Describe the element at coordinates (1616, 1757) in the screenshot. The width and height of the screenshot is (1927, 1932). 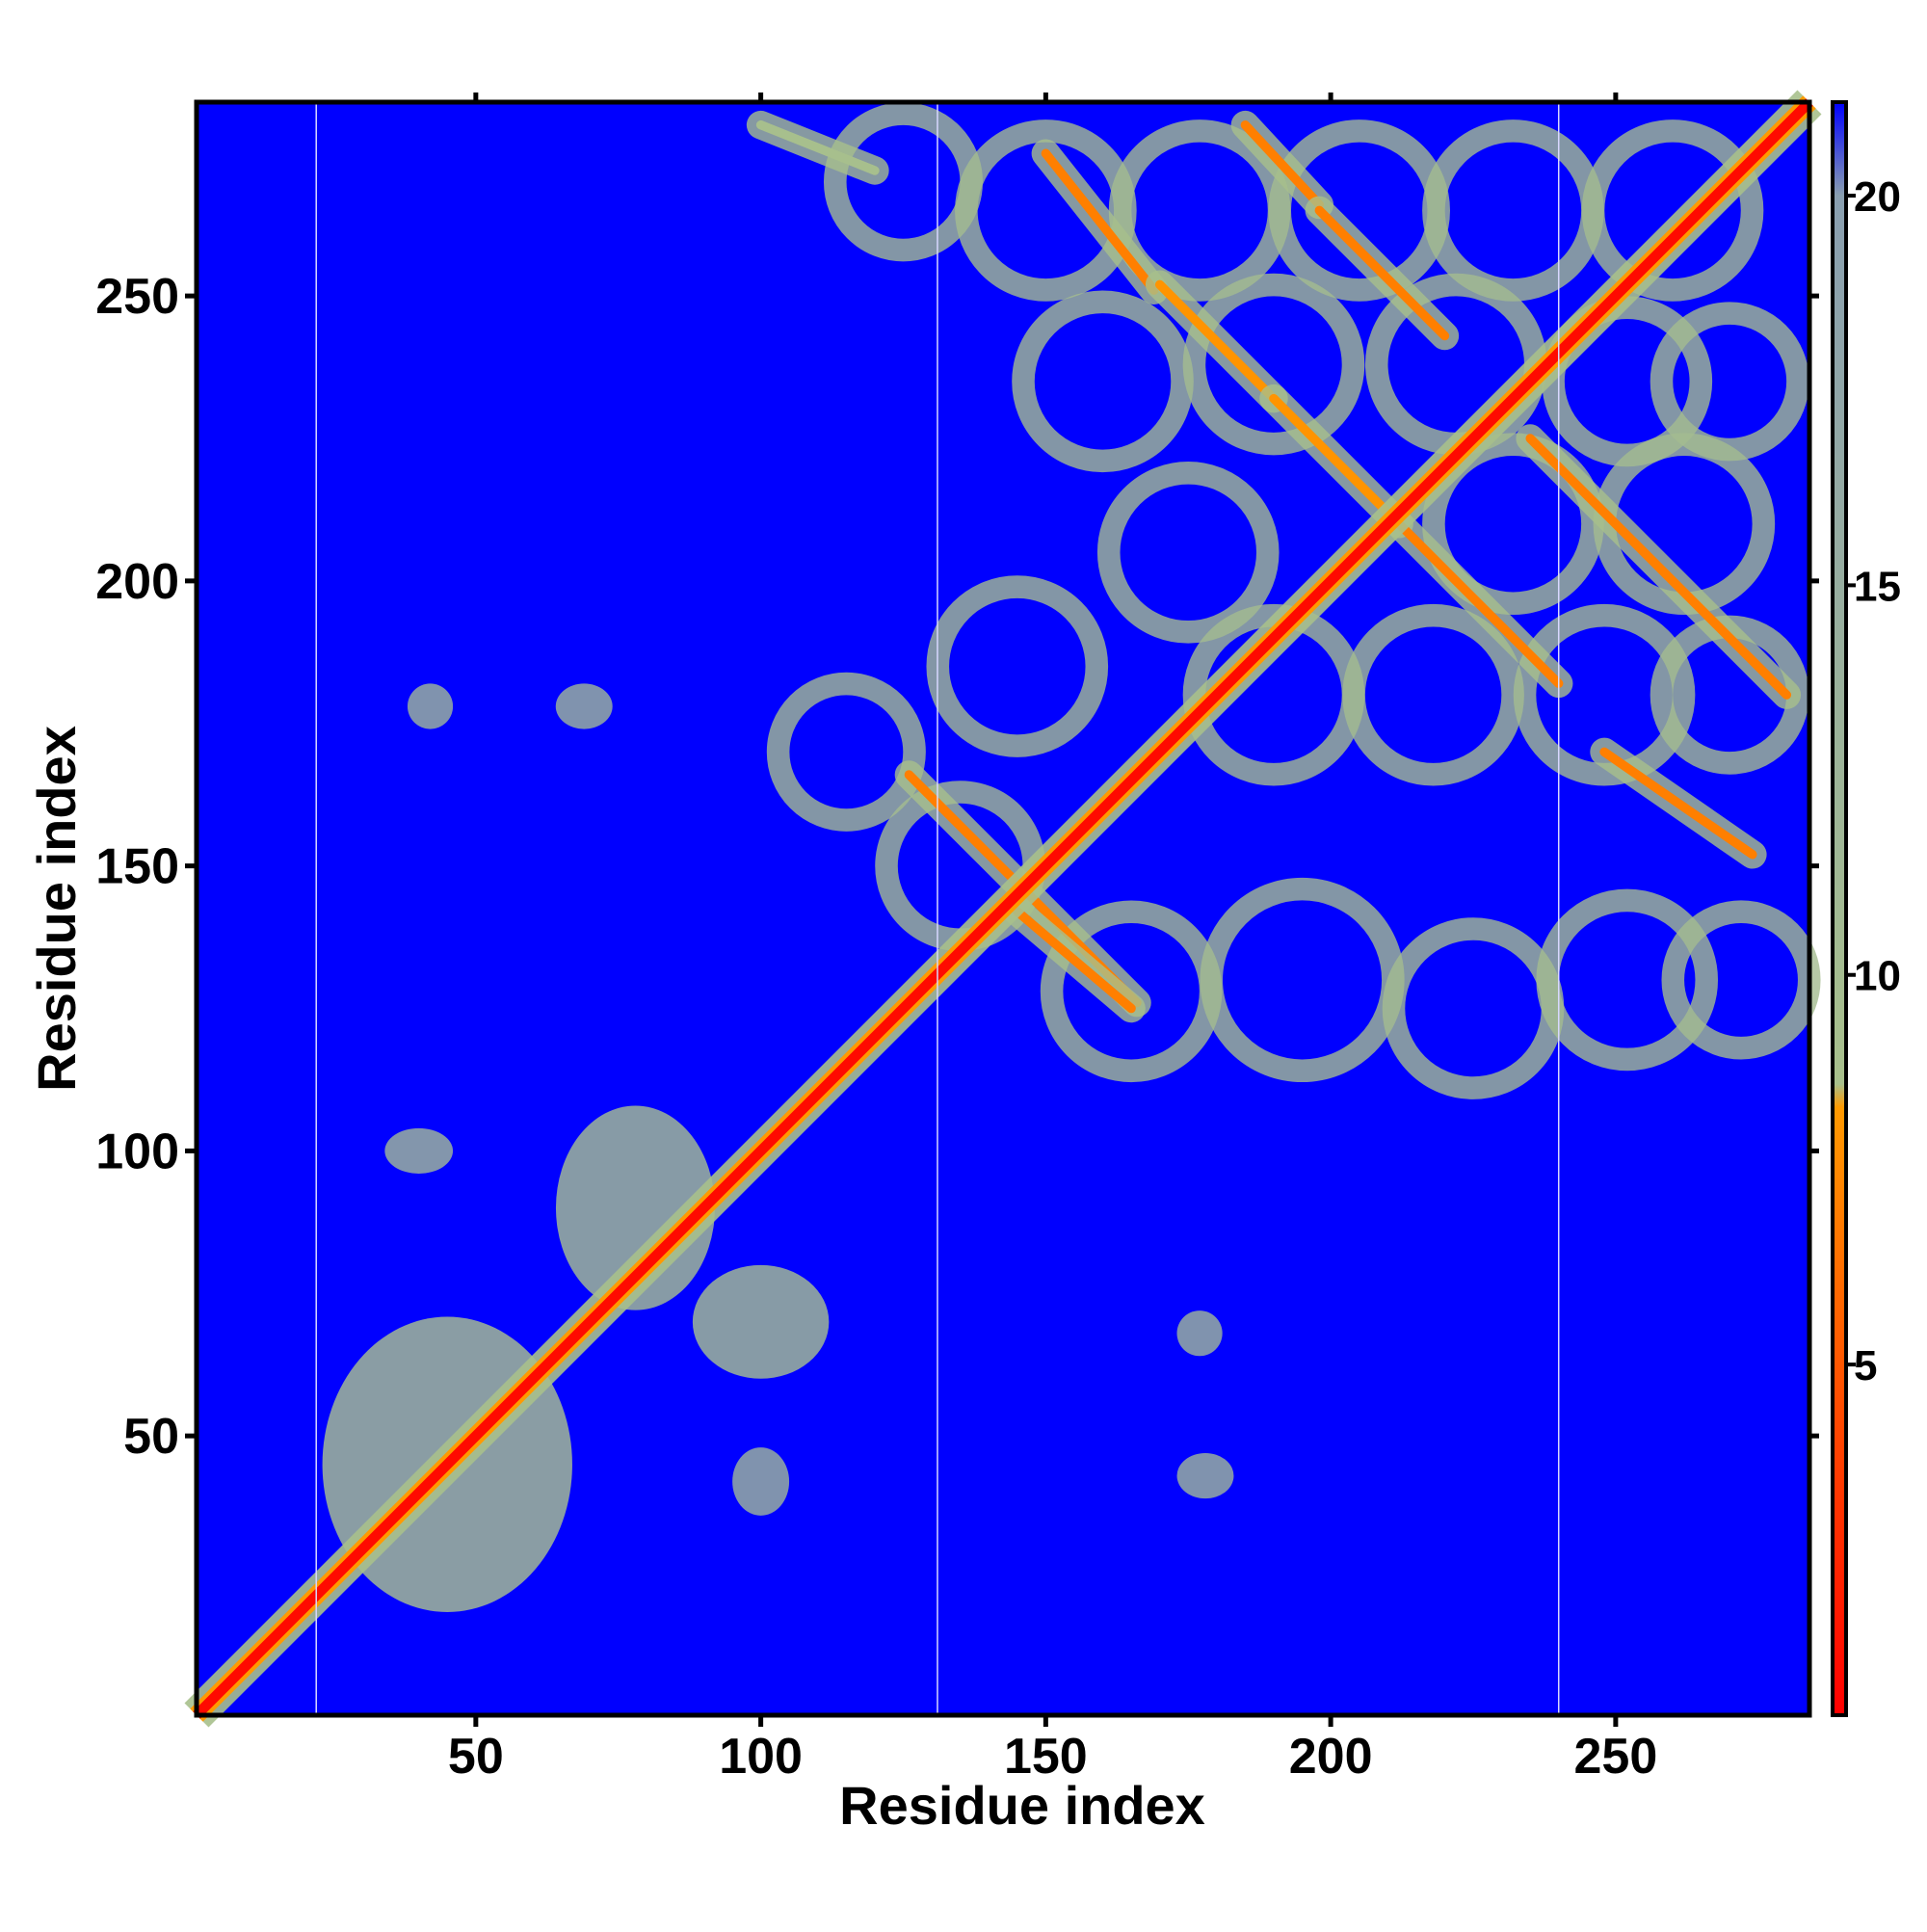
I see `x-tick-label-4: 250` at that location.